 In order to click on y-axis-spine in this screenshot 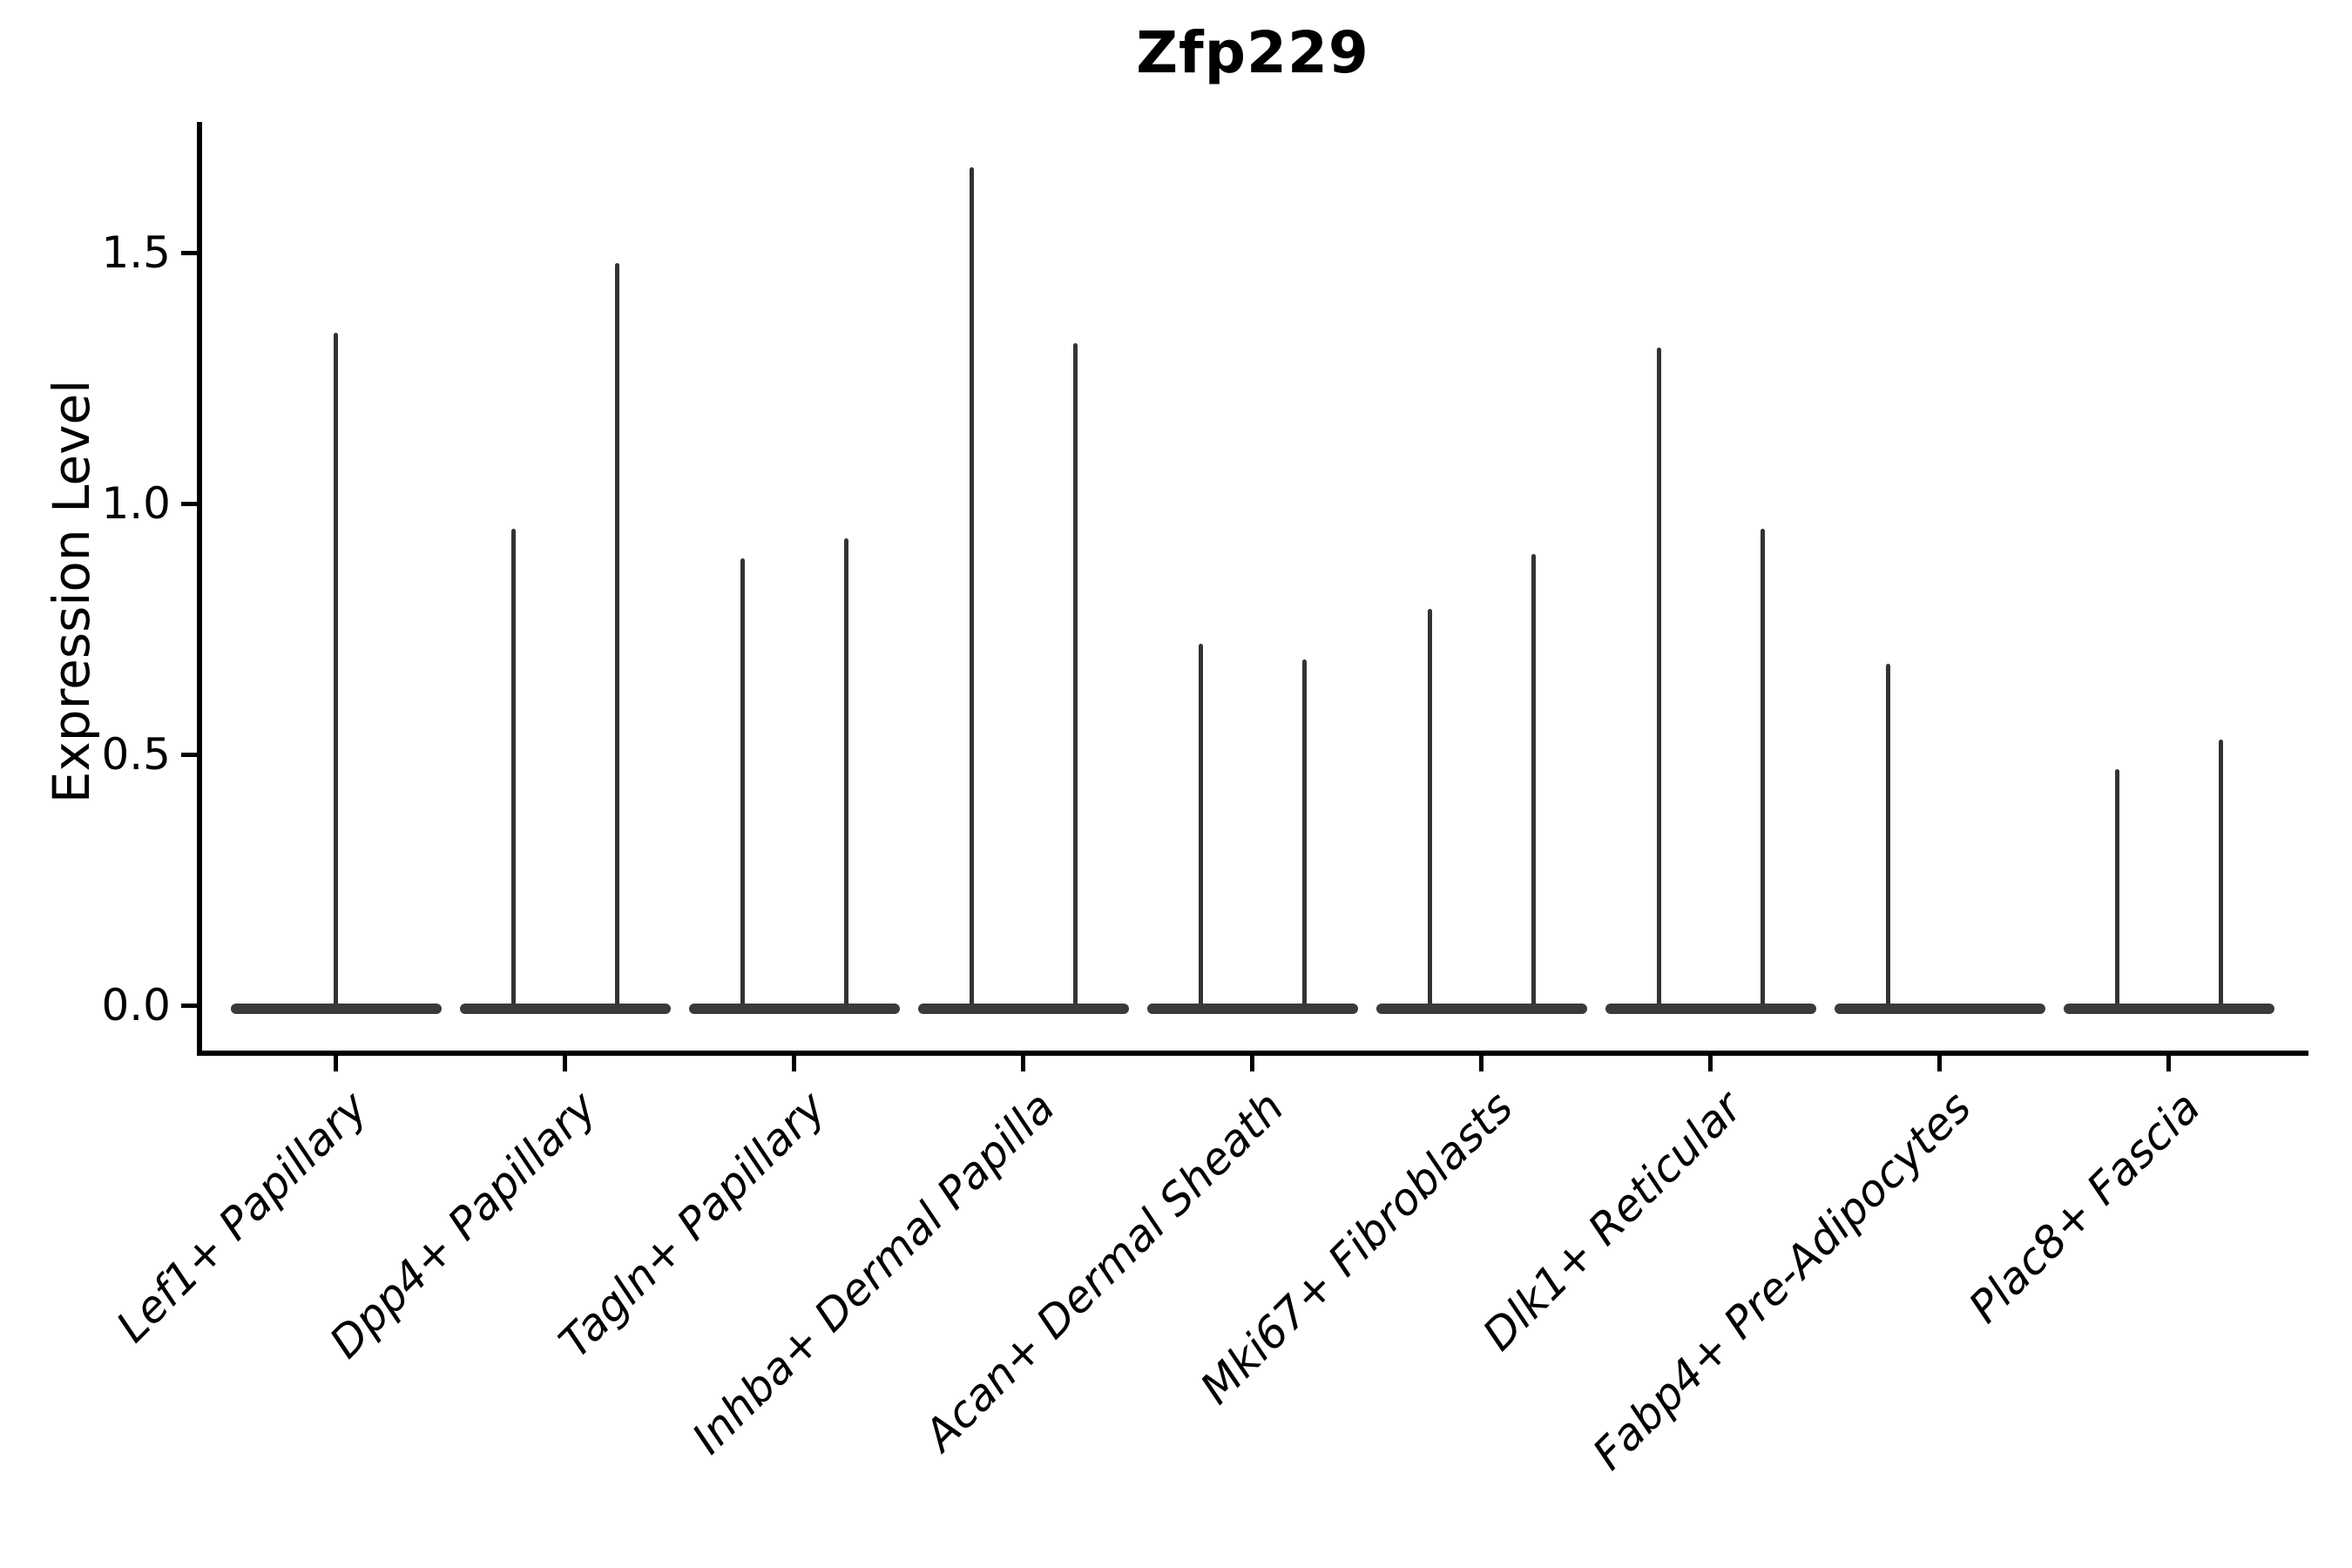, I will do `click(199, 589)`.